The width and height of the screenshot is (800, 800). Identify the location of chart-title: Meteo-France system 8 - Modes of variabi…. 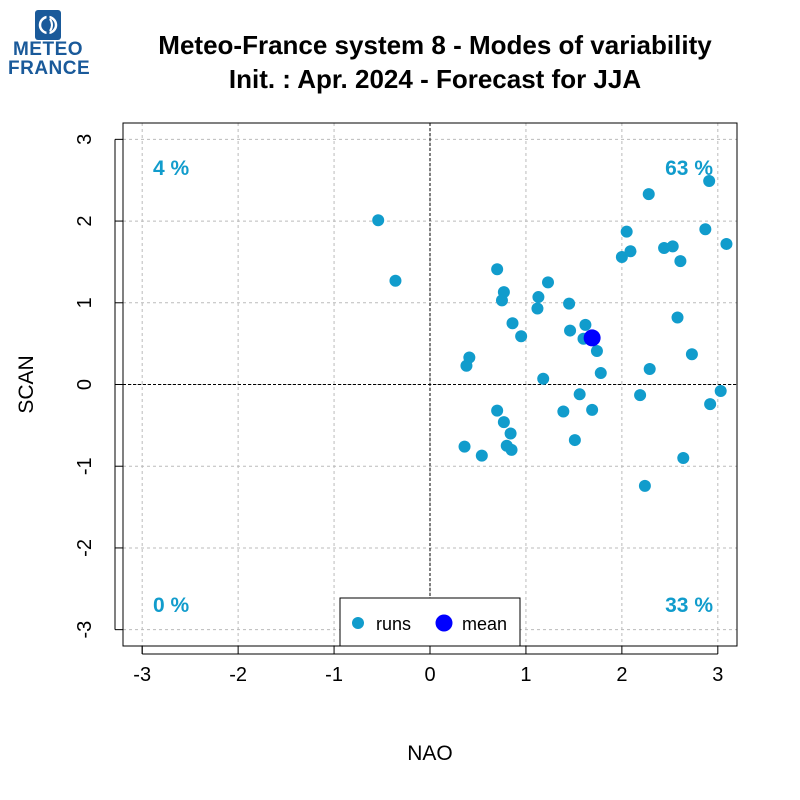
(435, 45).